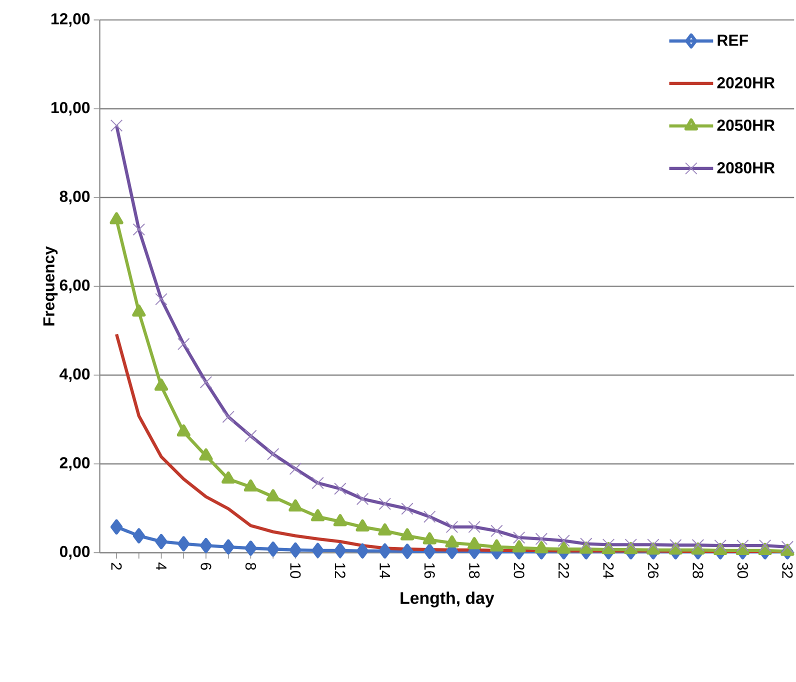  Describe the element at coordinates (429, 570) in the screenshot. I see `x-tick-label: 16` at that location.